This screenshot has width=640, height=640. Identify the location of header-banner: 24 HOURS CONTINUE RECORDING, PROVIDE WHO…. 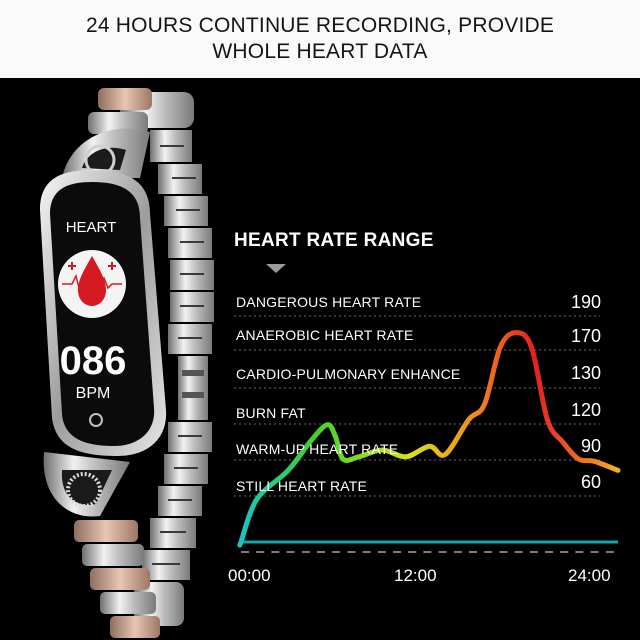
(320, 39).